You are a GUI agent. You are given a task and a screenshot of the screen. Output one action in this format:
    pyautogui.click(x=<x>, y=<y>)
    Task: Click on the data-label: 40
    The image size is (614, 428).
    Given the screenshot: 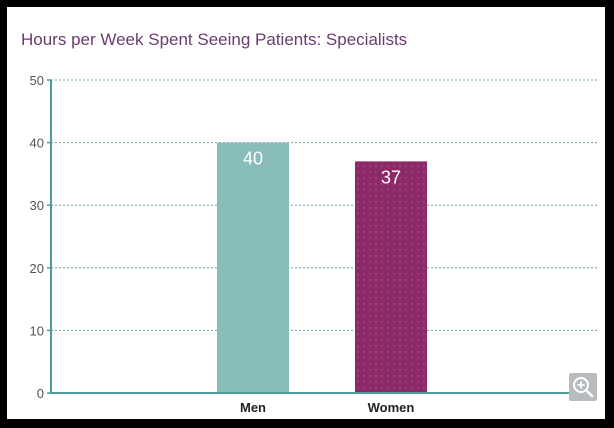 What is the action you would take?
    pyautogui.click(x=253, y=159)
    